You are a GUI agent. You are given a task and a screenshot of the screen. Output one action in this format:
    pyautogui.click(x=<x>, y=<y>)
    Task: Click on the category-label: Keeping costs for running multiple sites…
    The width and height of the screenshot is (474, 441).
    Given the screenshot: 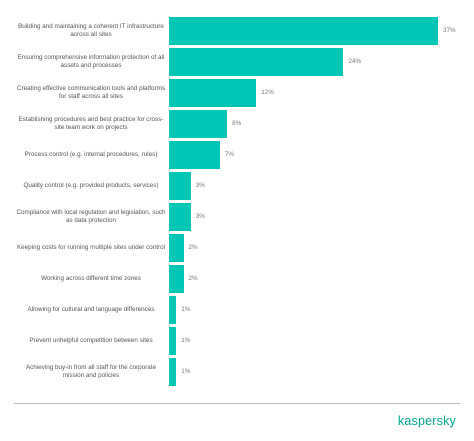 What is the action you would take?
    pyautogui.click(x=91, y=247)
    